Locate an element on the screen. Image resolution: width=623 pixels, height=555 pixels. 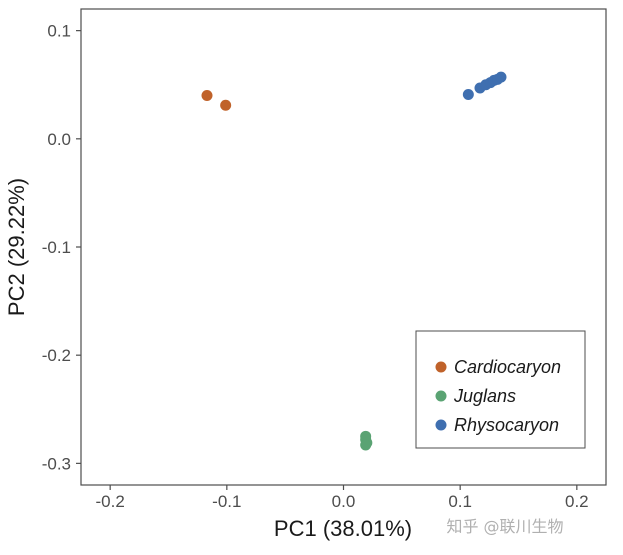
legend-marker-juglans is located at coordinates (441, 396).